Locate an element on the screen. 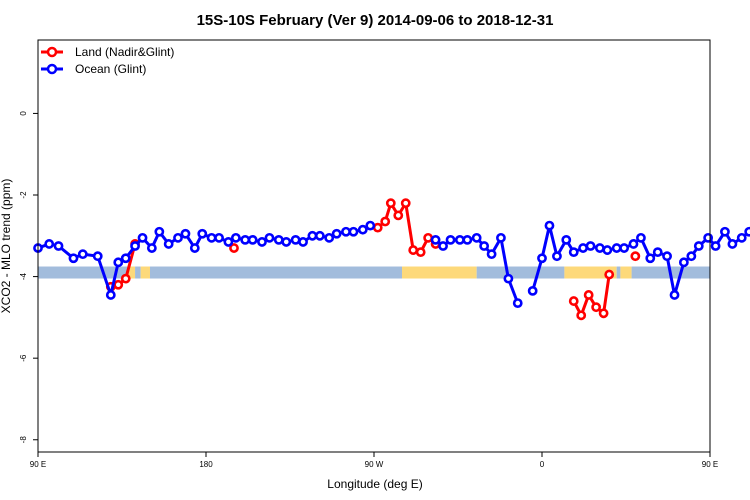 The width and height of the screenshot is (750, 500). x-tick-label: 180 is located at coordinates (206, 464).